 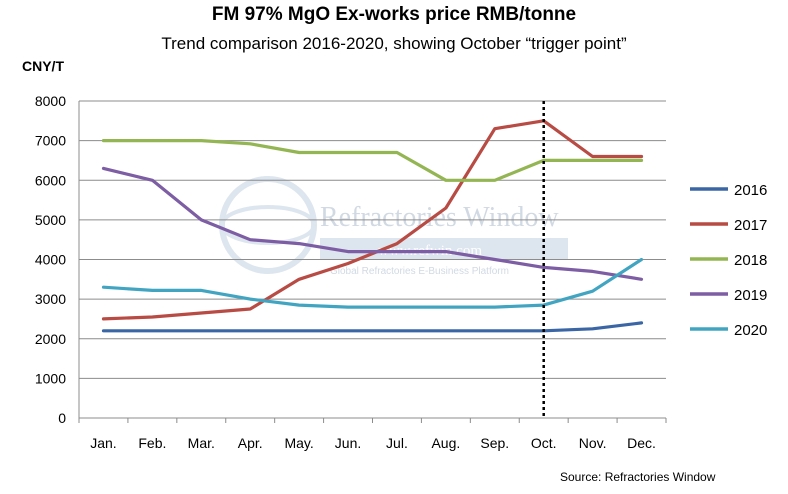 I want to click on y-tick-label: 4000, so click(x=50, y=260).